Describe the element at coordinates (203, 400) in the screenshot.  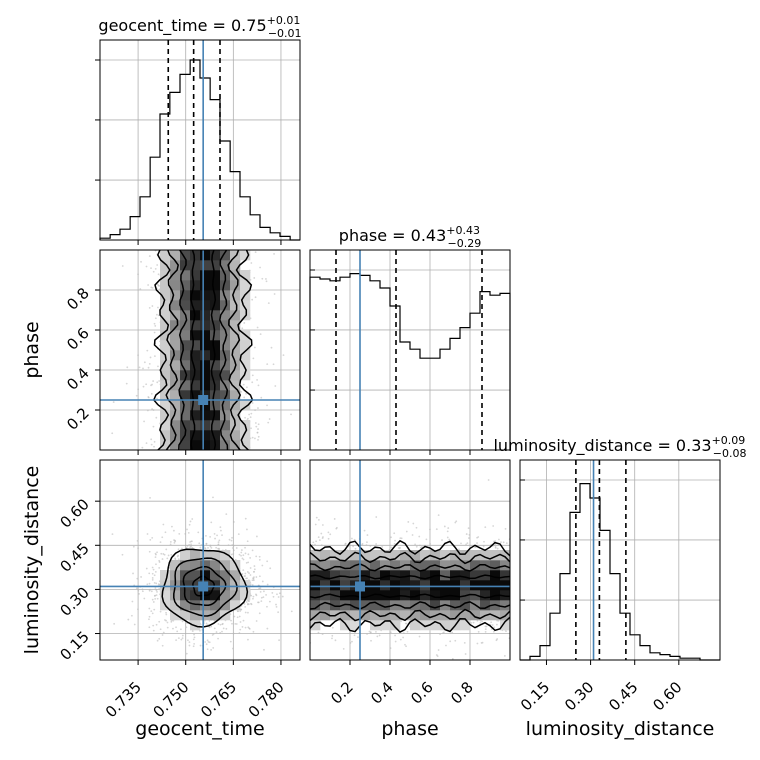
I see `truth-marker` at that location.